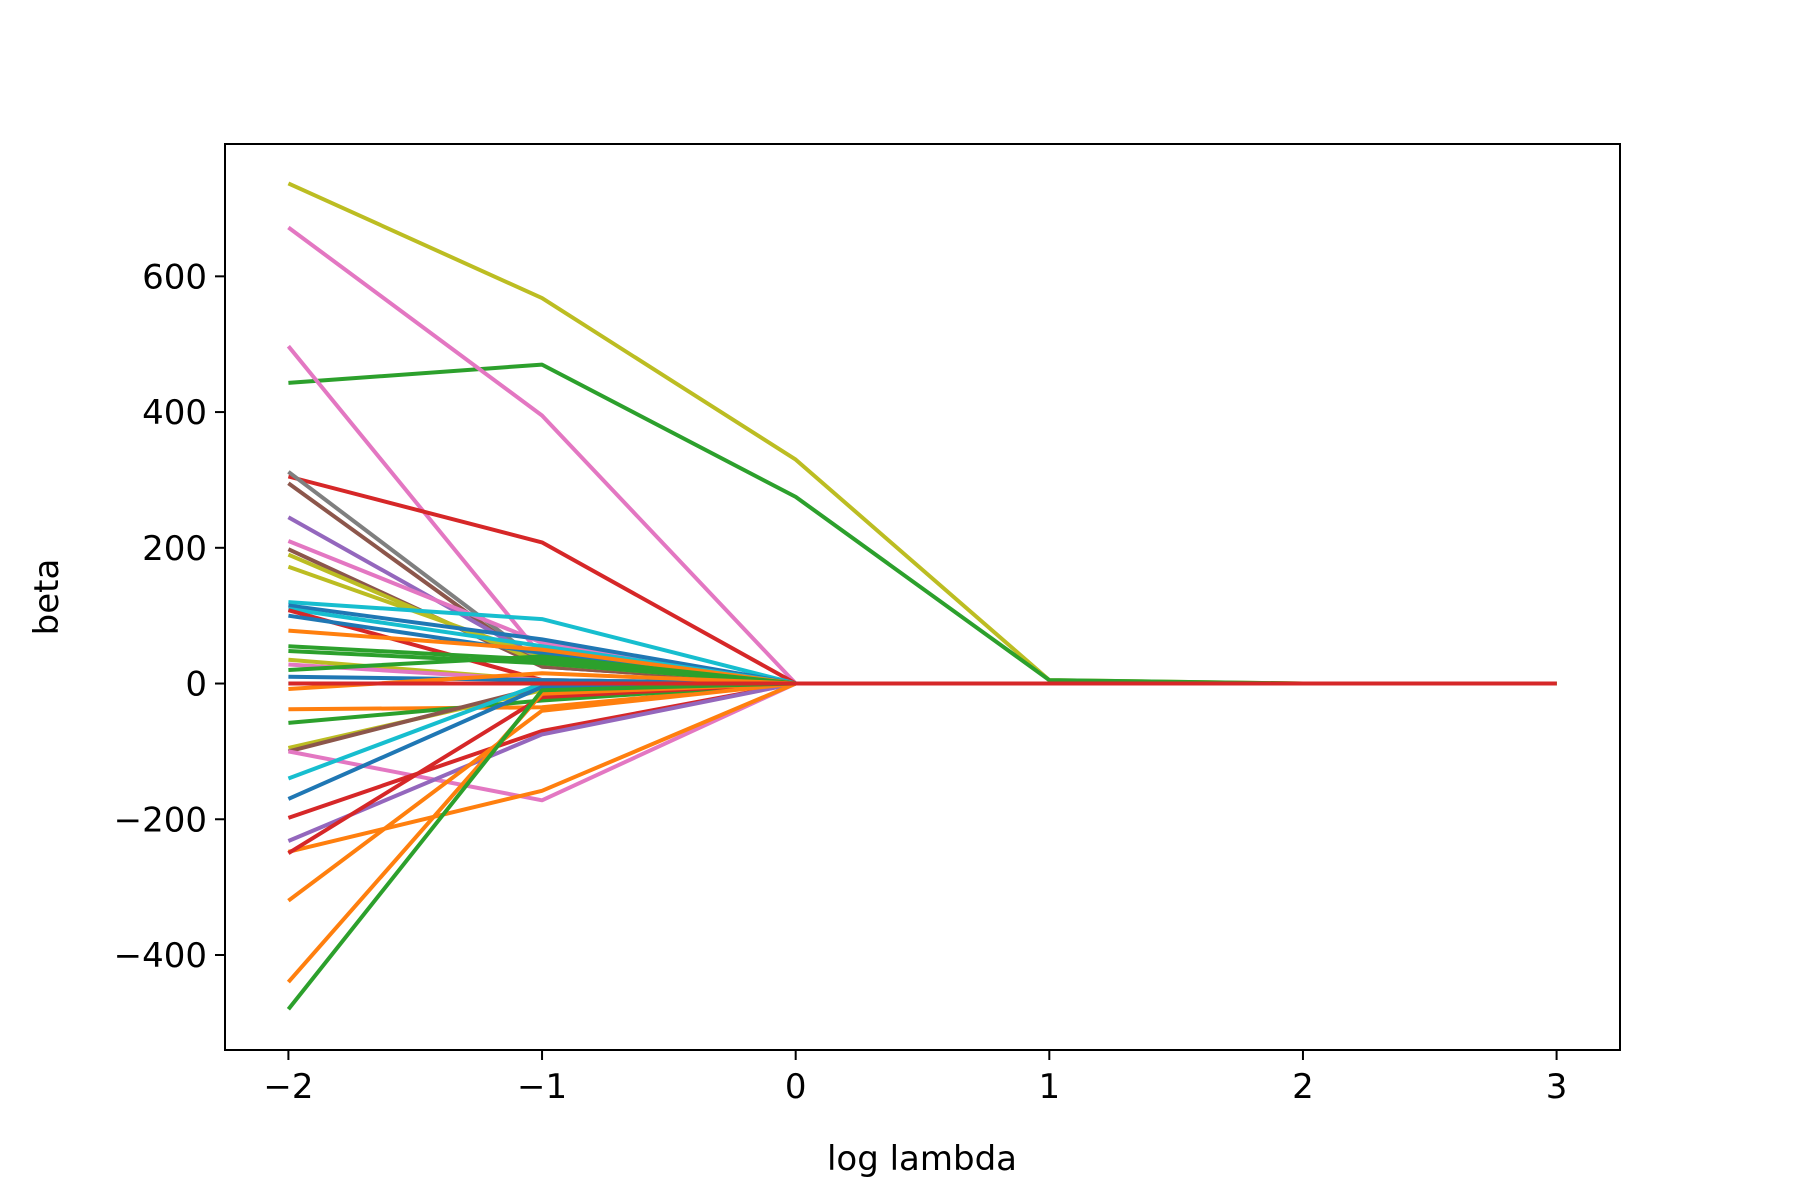 Image resolution: width=1800 pixels, height=1200 pixels. Describe the element at coordinates (160, 956) in the screenshot. I see `y-tick-label: −400` at that location.